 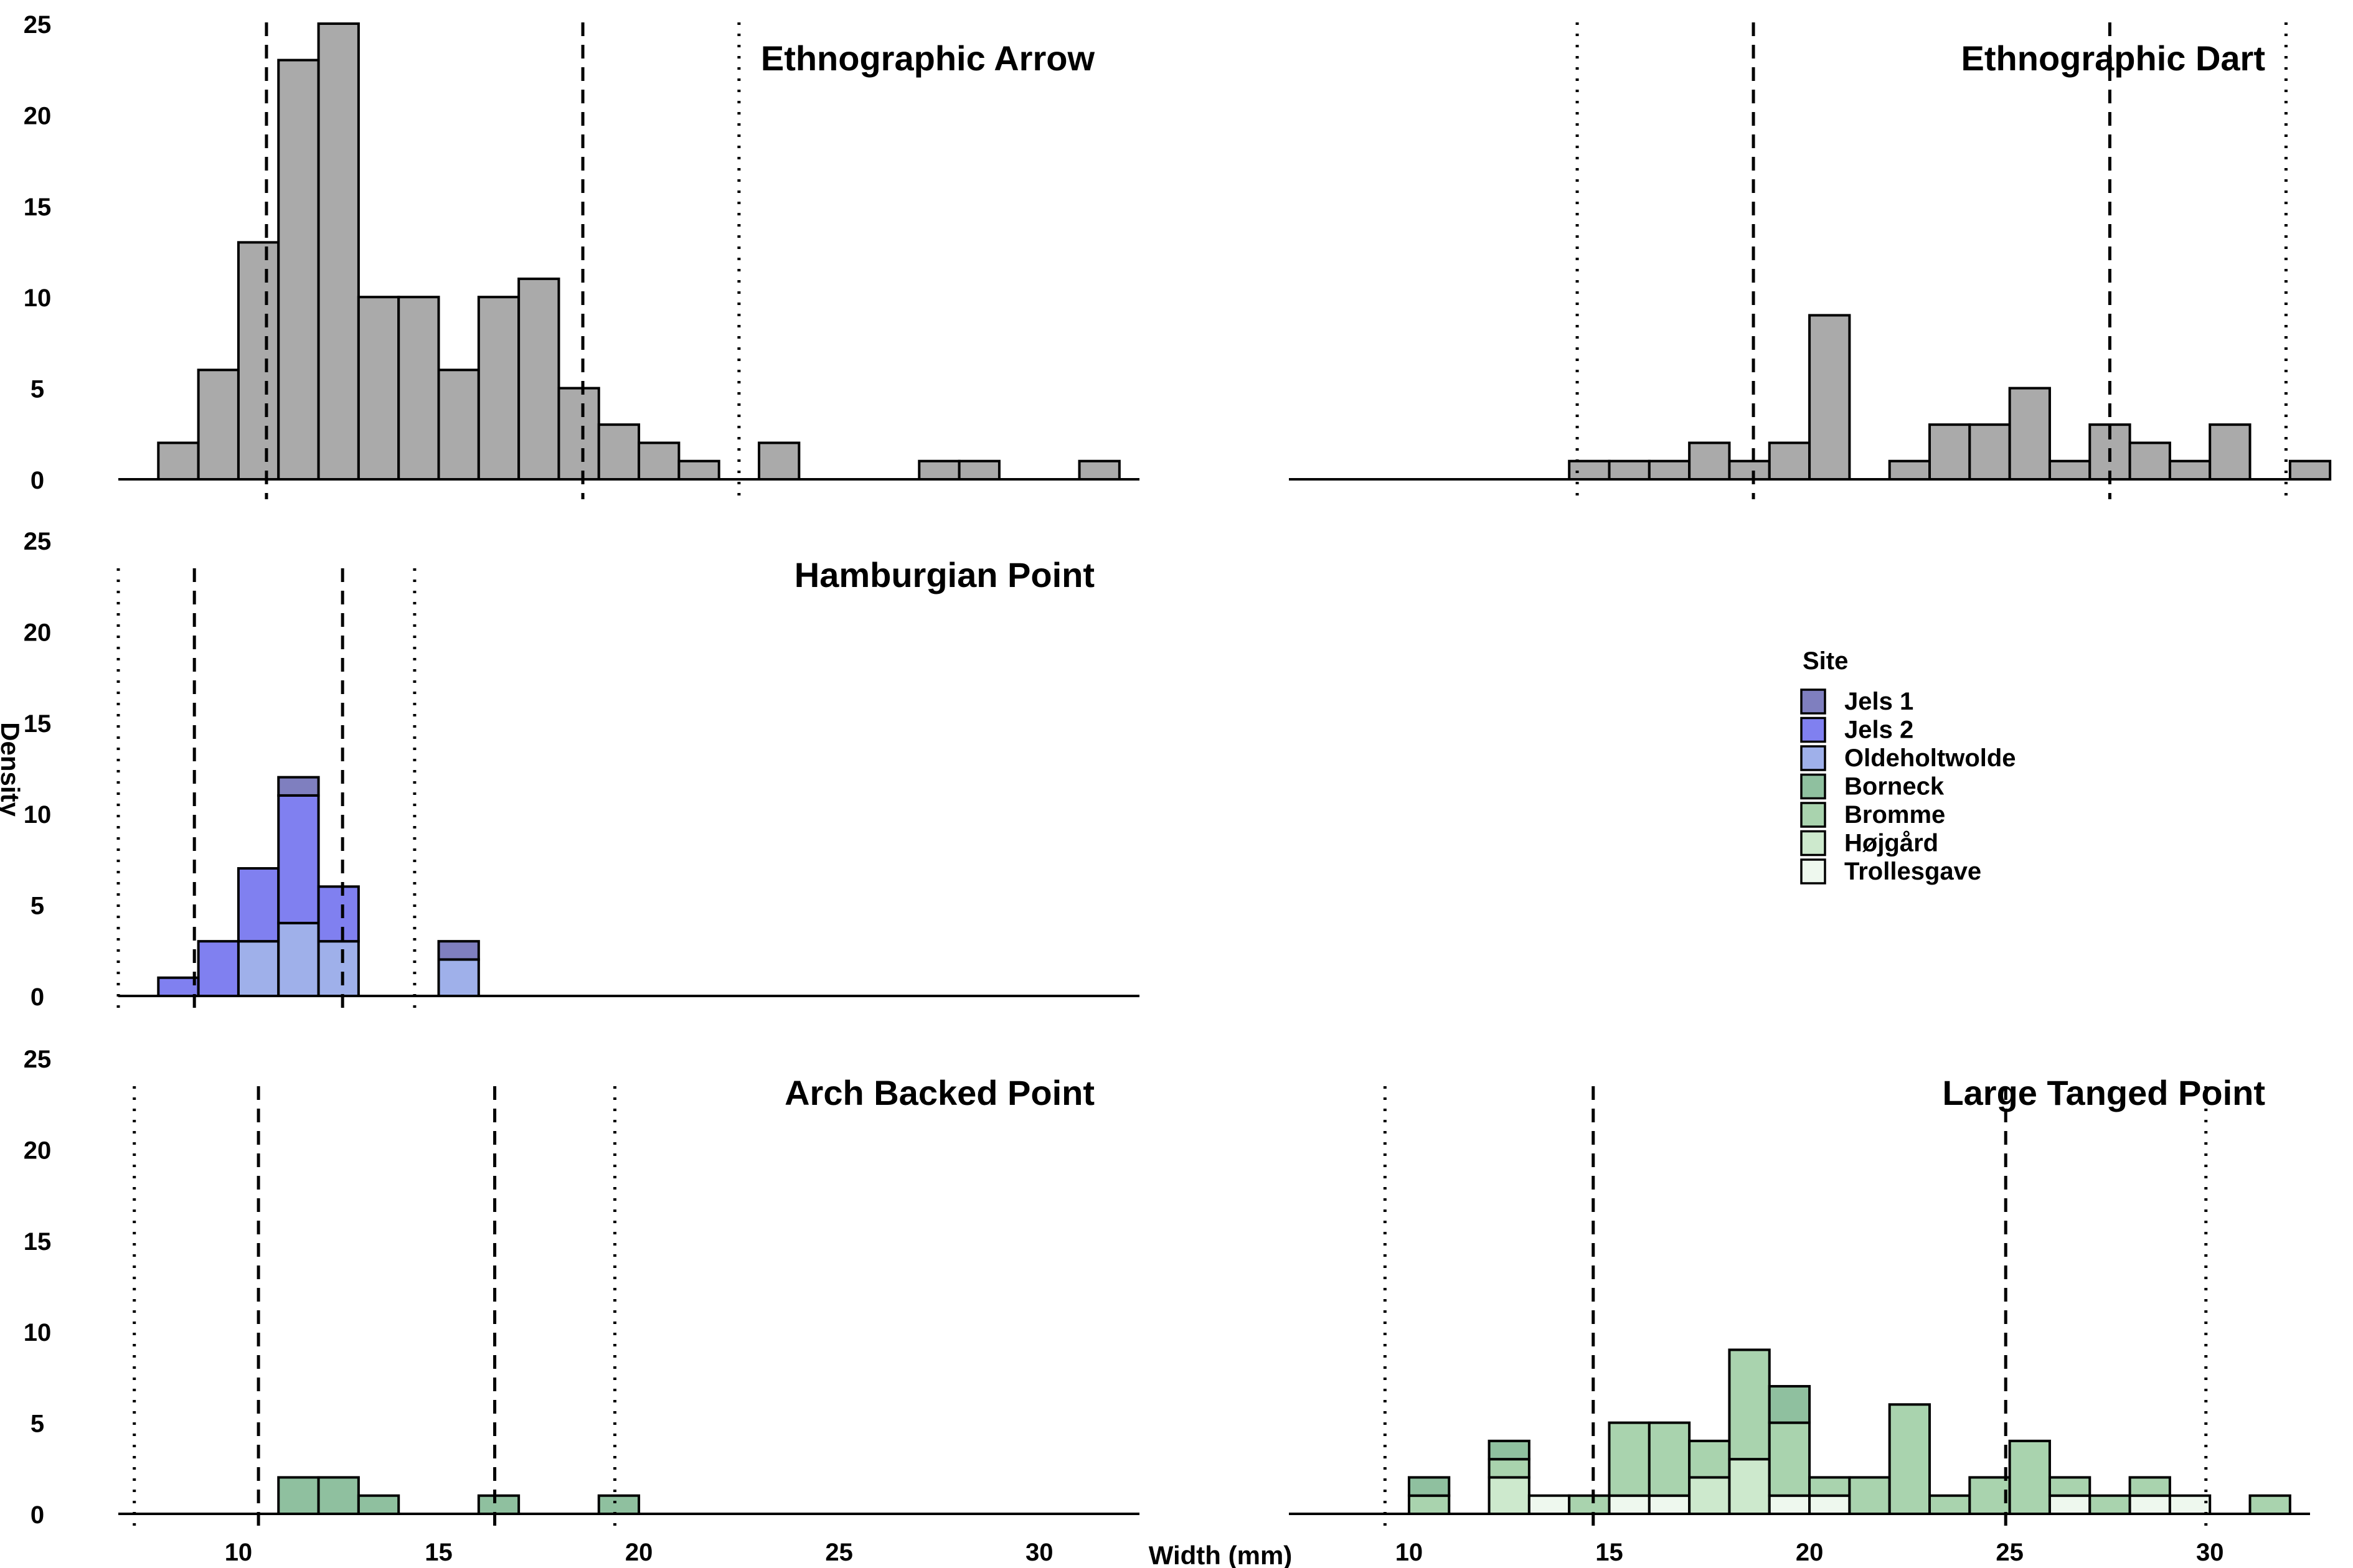 I want to click on panel-ethnographic-arrow: Ethnographic Arrow 0 5 10 15 20 25, so click(x=581, y=255).